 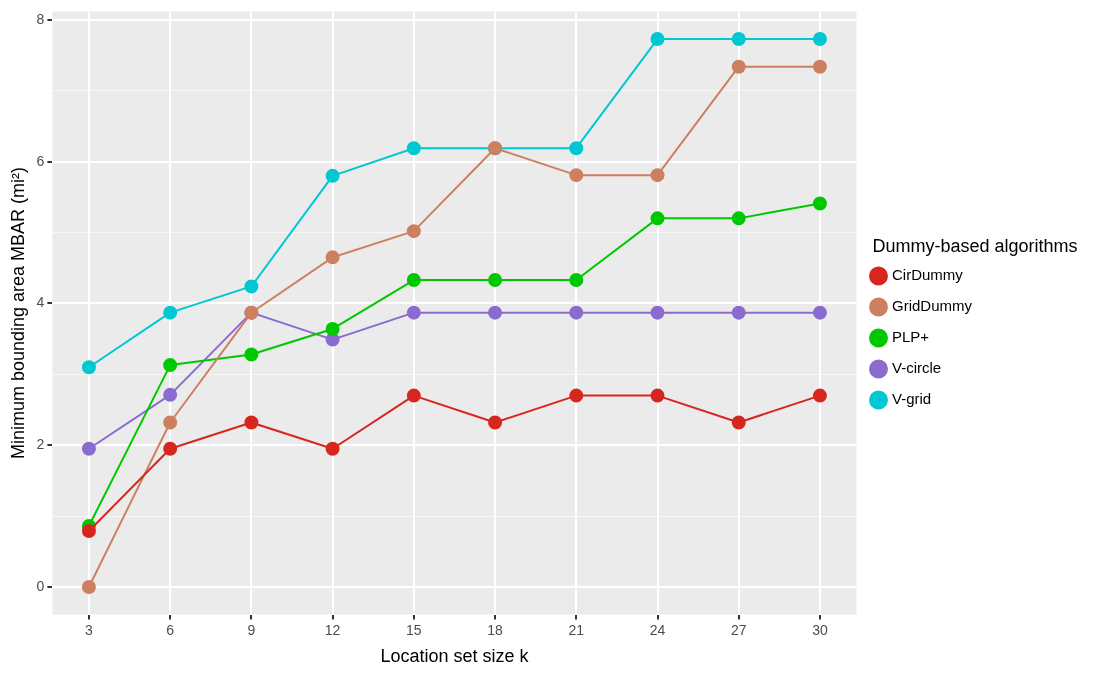 What do you see at coordinates (738, 629) in the screenshot?
I see `x-tick-label: 27` at bounding box center [738, 629].